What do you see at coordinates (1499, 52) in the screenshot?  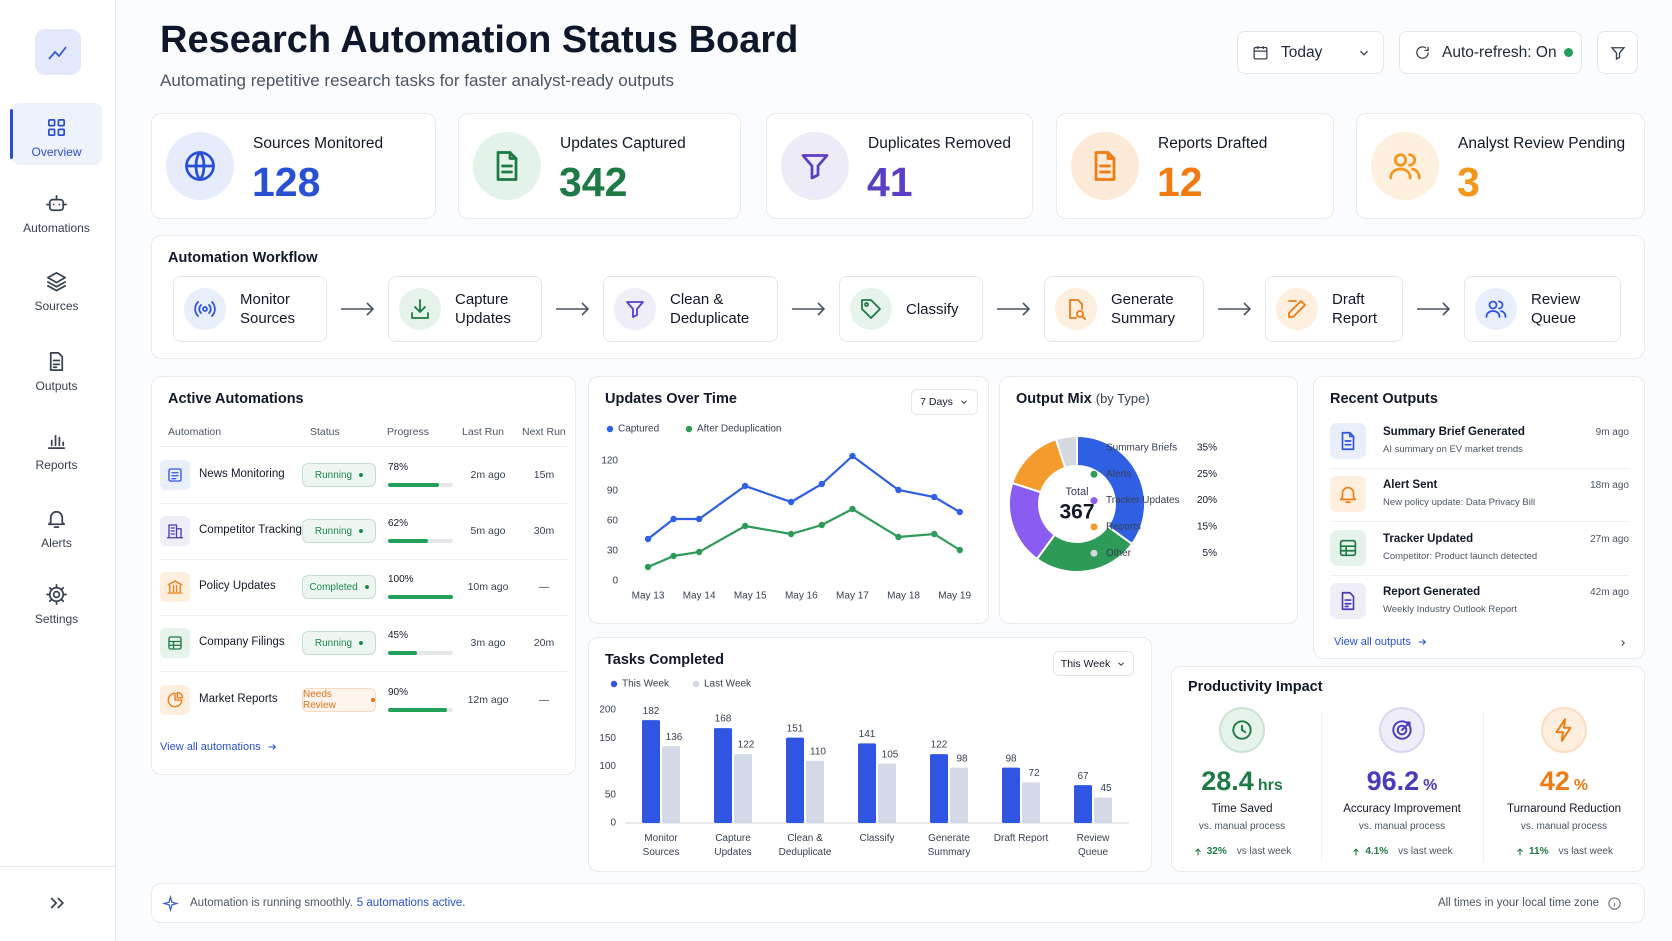 I see `auto-refresh-label: Auto-refresh: On` at bounding box center [1499, 52].